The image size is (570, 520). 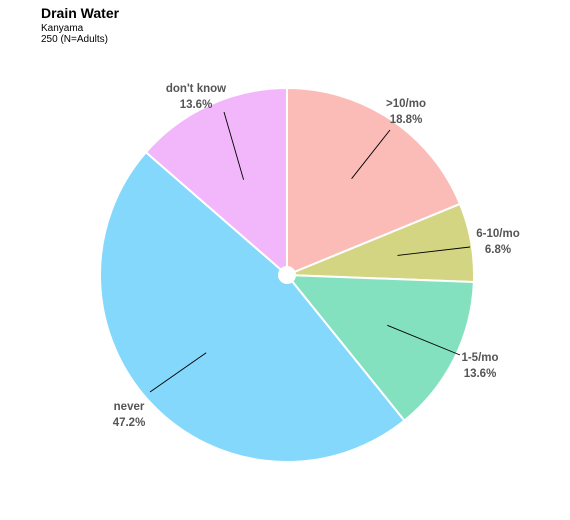 I want to click on chart-subtitle-sample: 250 (N=Adults), so click(x=74, y=39).